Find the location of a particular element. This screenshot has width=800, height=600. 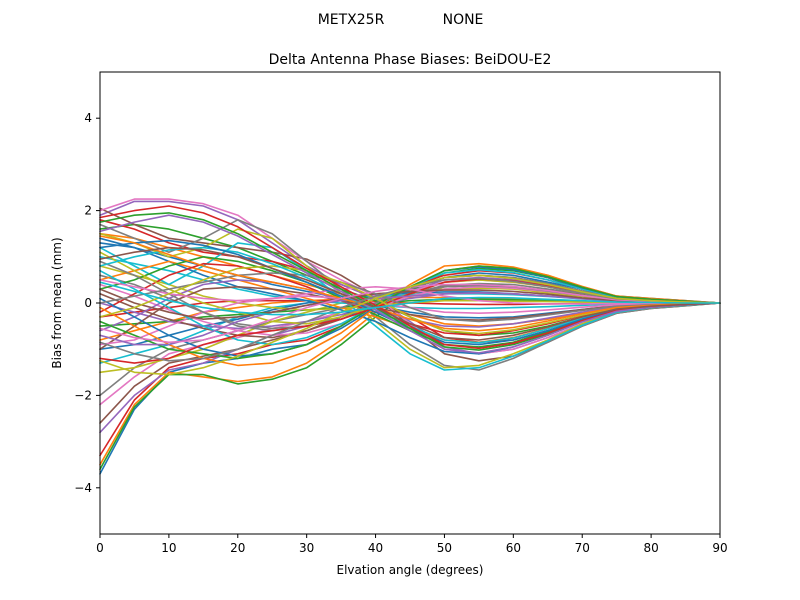

y-axis-label: Bias from mean (mm) is located at coordinates (57, 302).